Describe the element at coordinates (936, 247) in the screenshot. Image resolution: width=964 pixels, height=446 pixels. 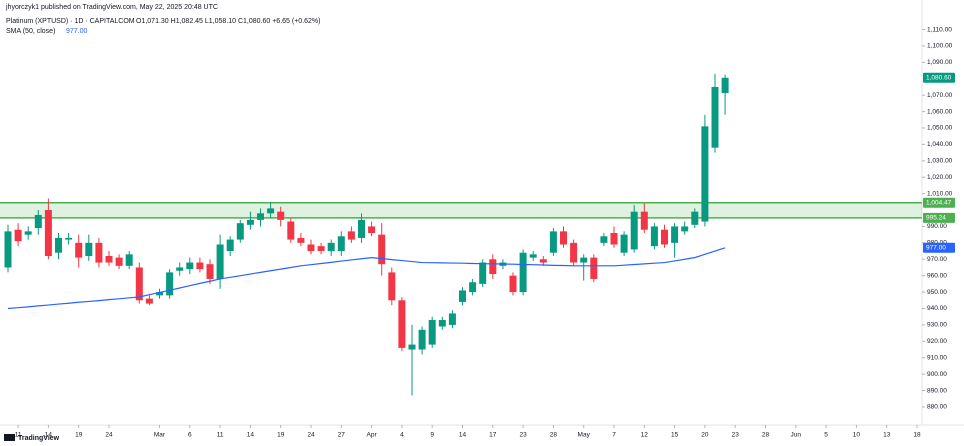
I see `price-badge-label: 977.00` at that location.